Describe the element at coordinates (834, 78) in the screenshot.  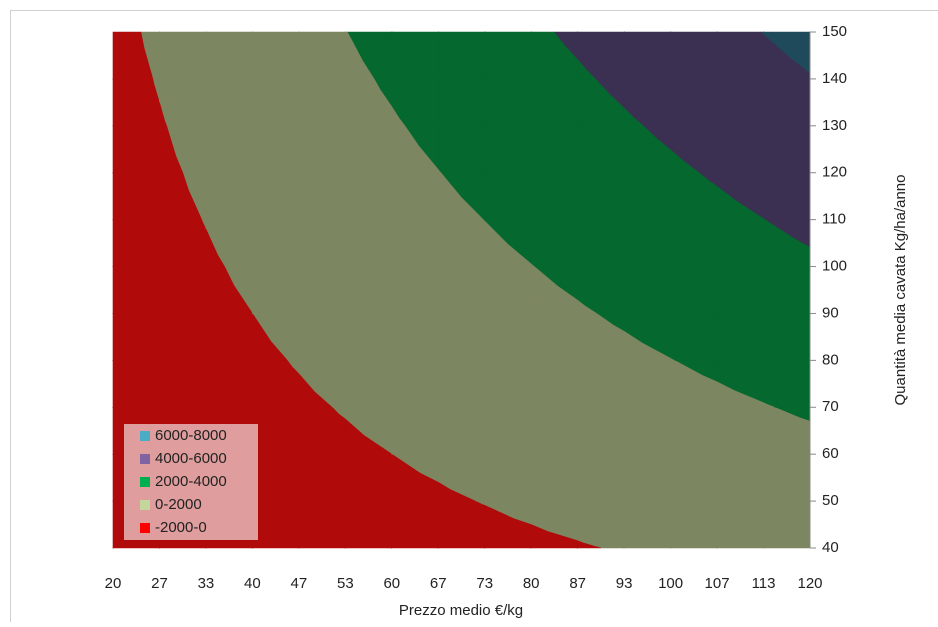
I see `y-tick-label: 140` at that location.